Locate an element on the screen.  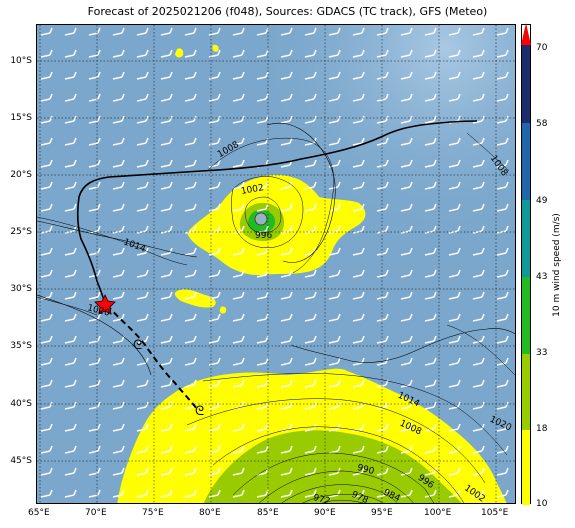
coastline-south is located at coordinates (402, 345).